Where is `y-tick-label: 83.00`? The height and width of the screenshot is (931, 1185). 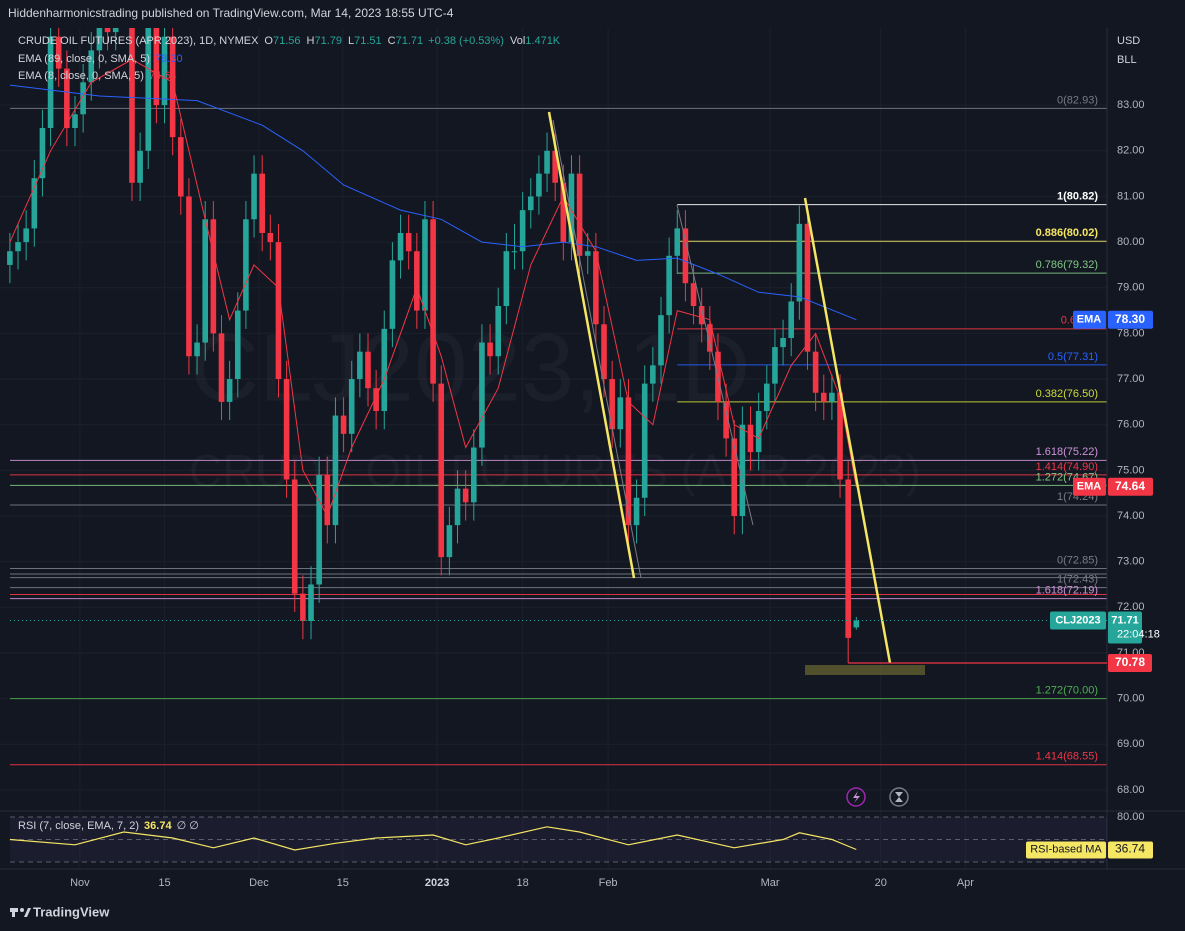
y-tick-label: 83.00 is located at coordinates (1131, 105).